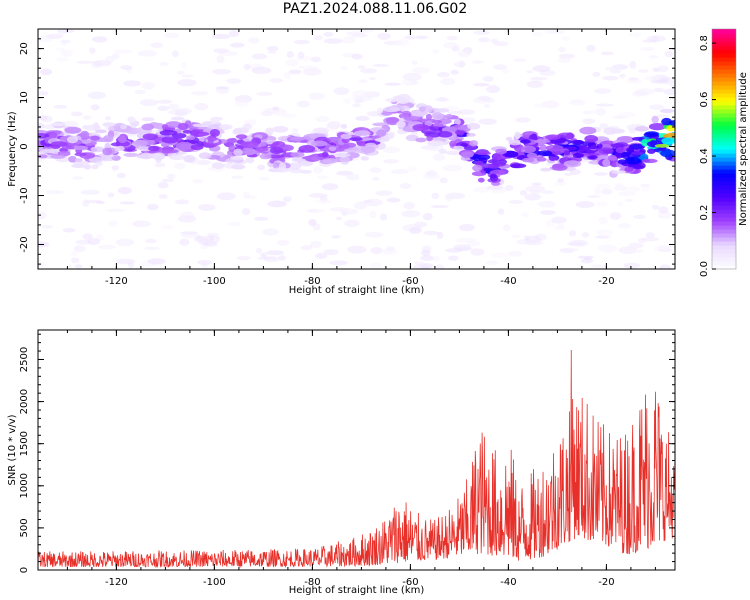 This screenshot has height=600, width=750. I want to click on colorbar-tick-label: 0.8, so click(704, 43).